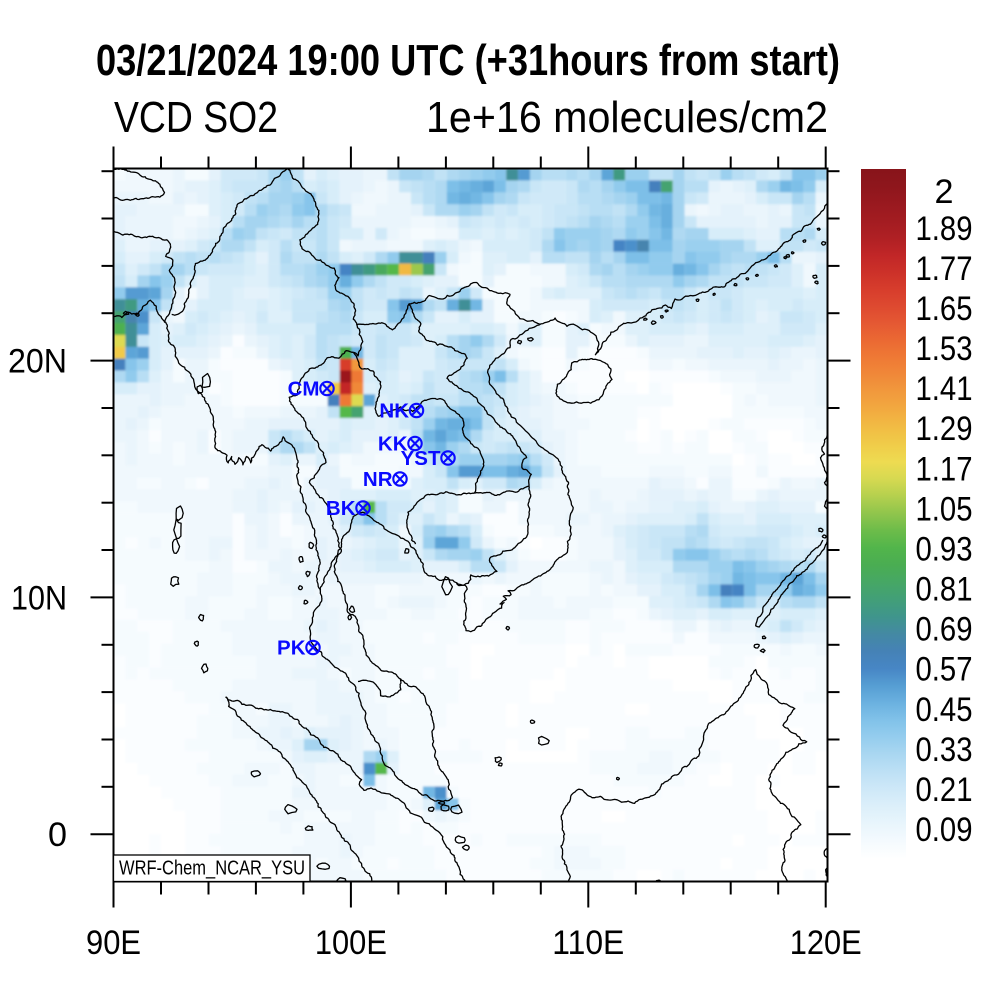 This screenshot has width=1000, height=1000. Describe the element at coordinates (588, 943) in the screenshot. I see `svg-text: 110E` at that location.